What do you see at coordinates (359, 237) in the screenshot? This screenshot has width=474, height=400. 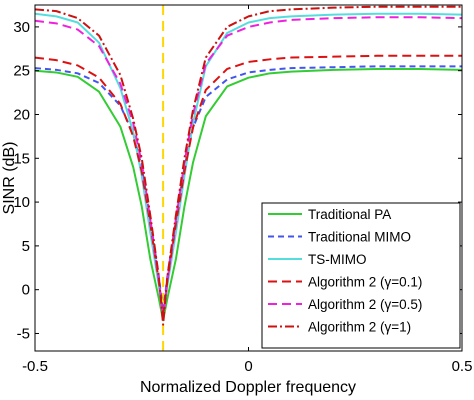 I see `legend-label-2: Traditional MIMO` at bounding box center [359, 237].